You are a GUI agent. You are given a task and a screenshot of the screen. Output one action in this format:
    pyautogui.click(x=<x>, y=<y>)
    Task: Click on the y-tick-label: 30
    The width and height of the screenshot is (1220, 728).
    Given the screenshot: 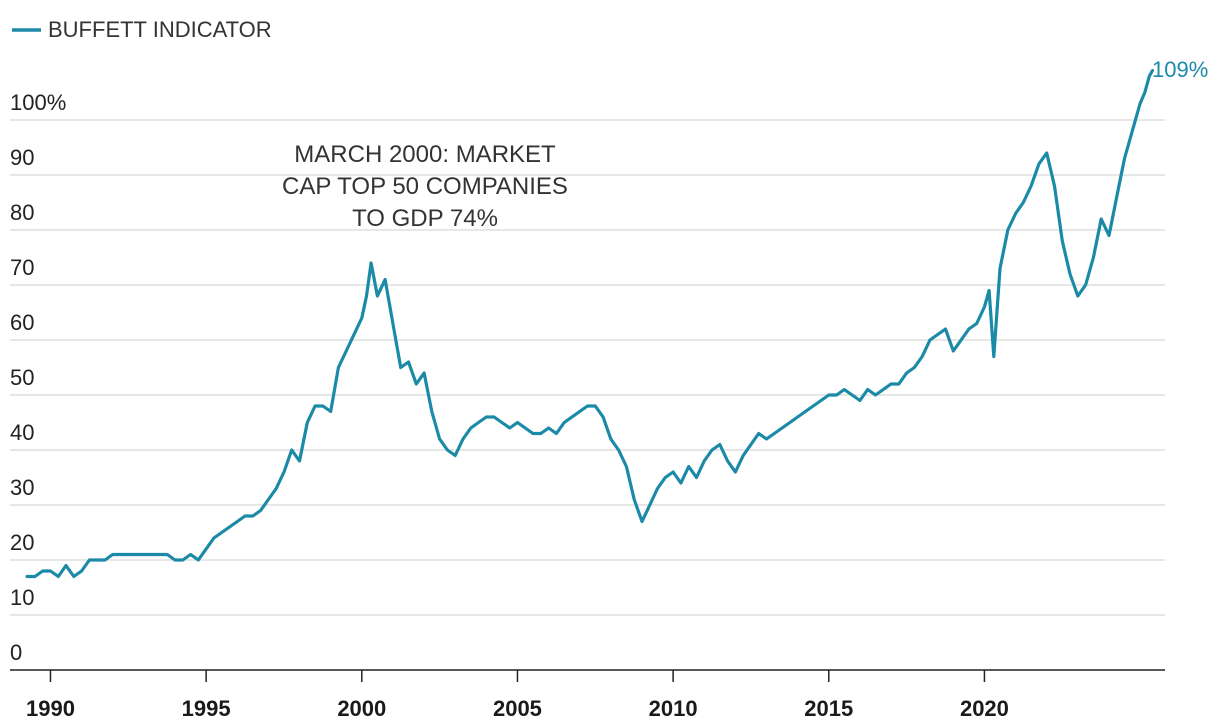 What is the action you would take?
    pyautogui.click(x=22, y=487)
    